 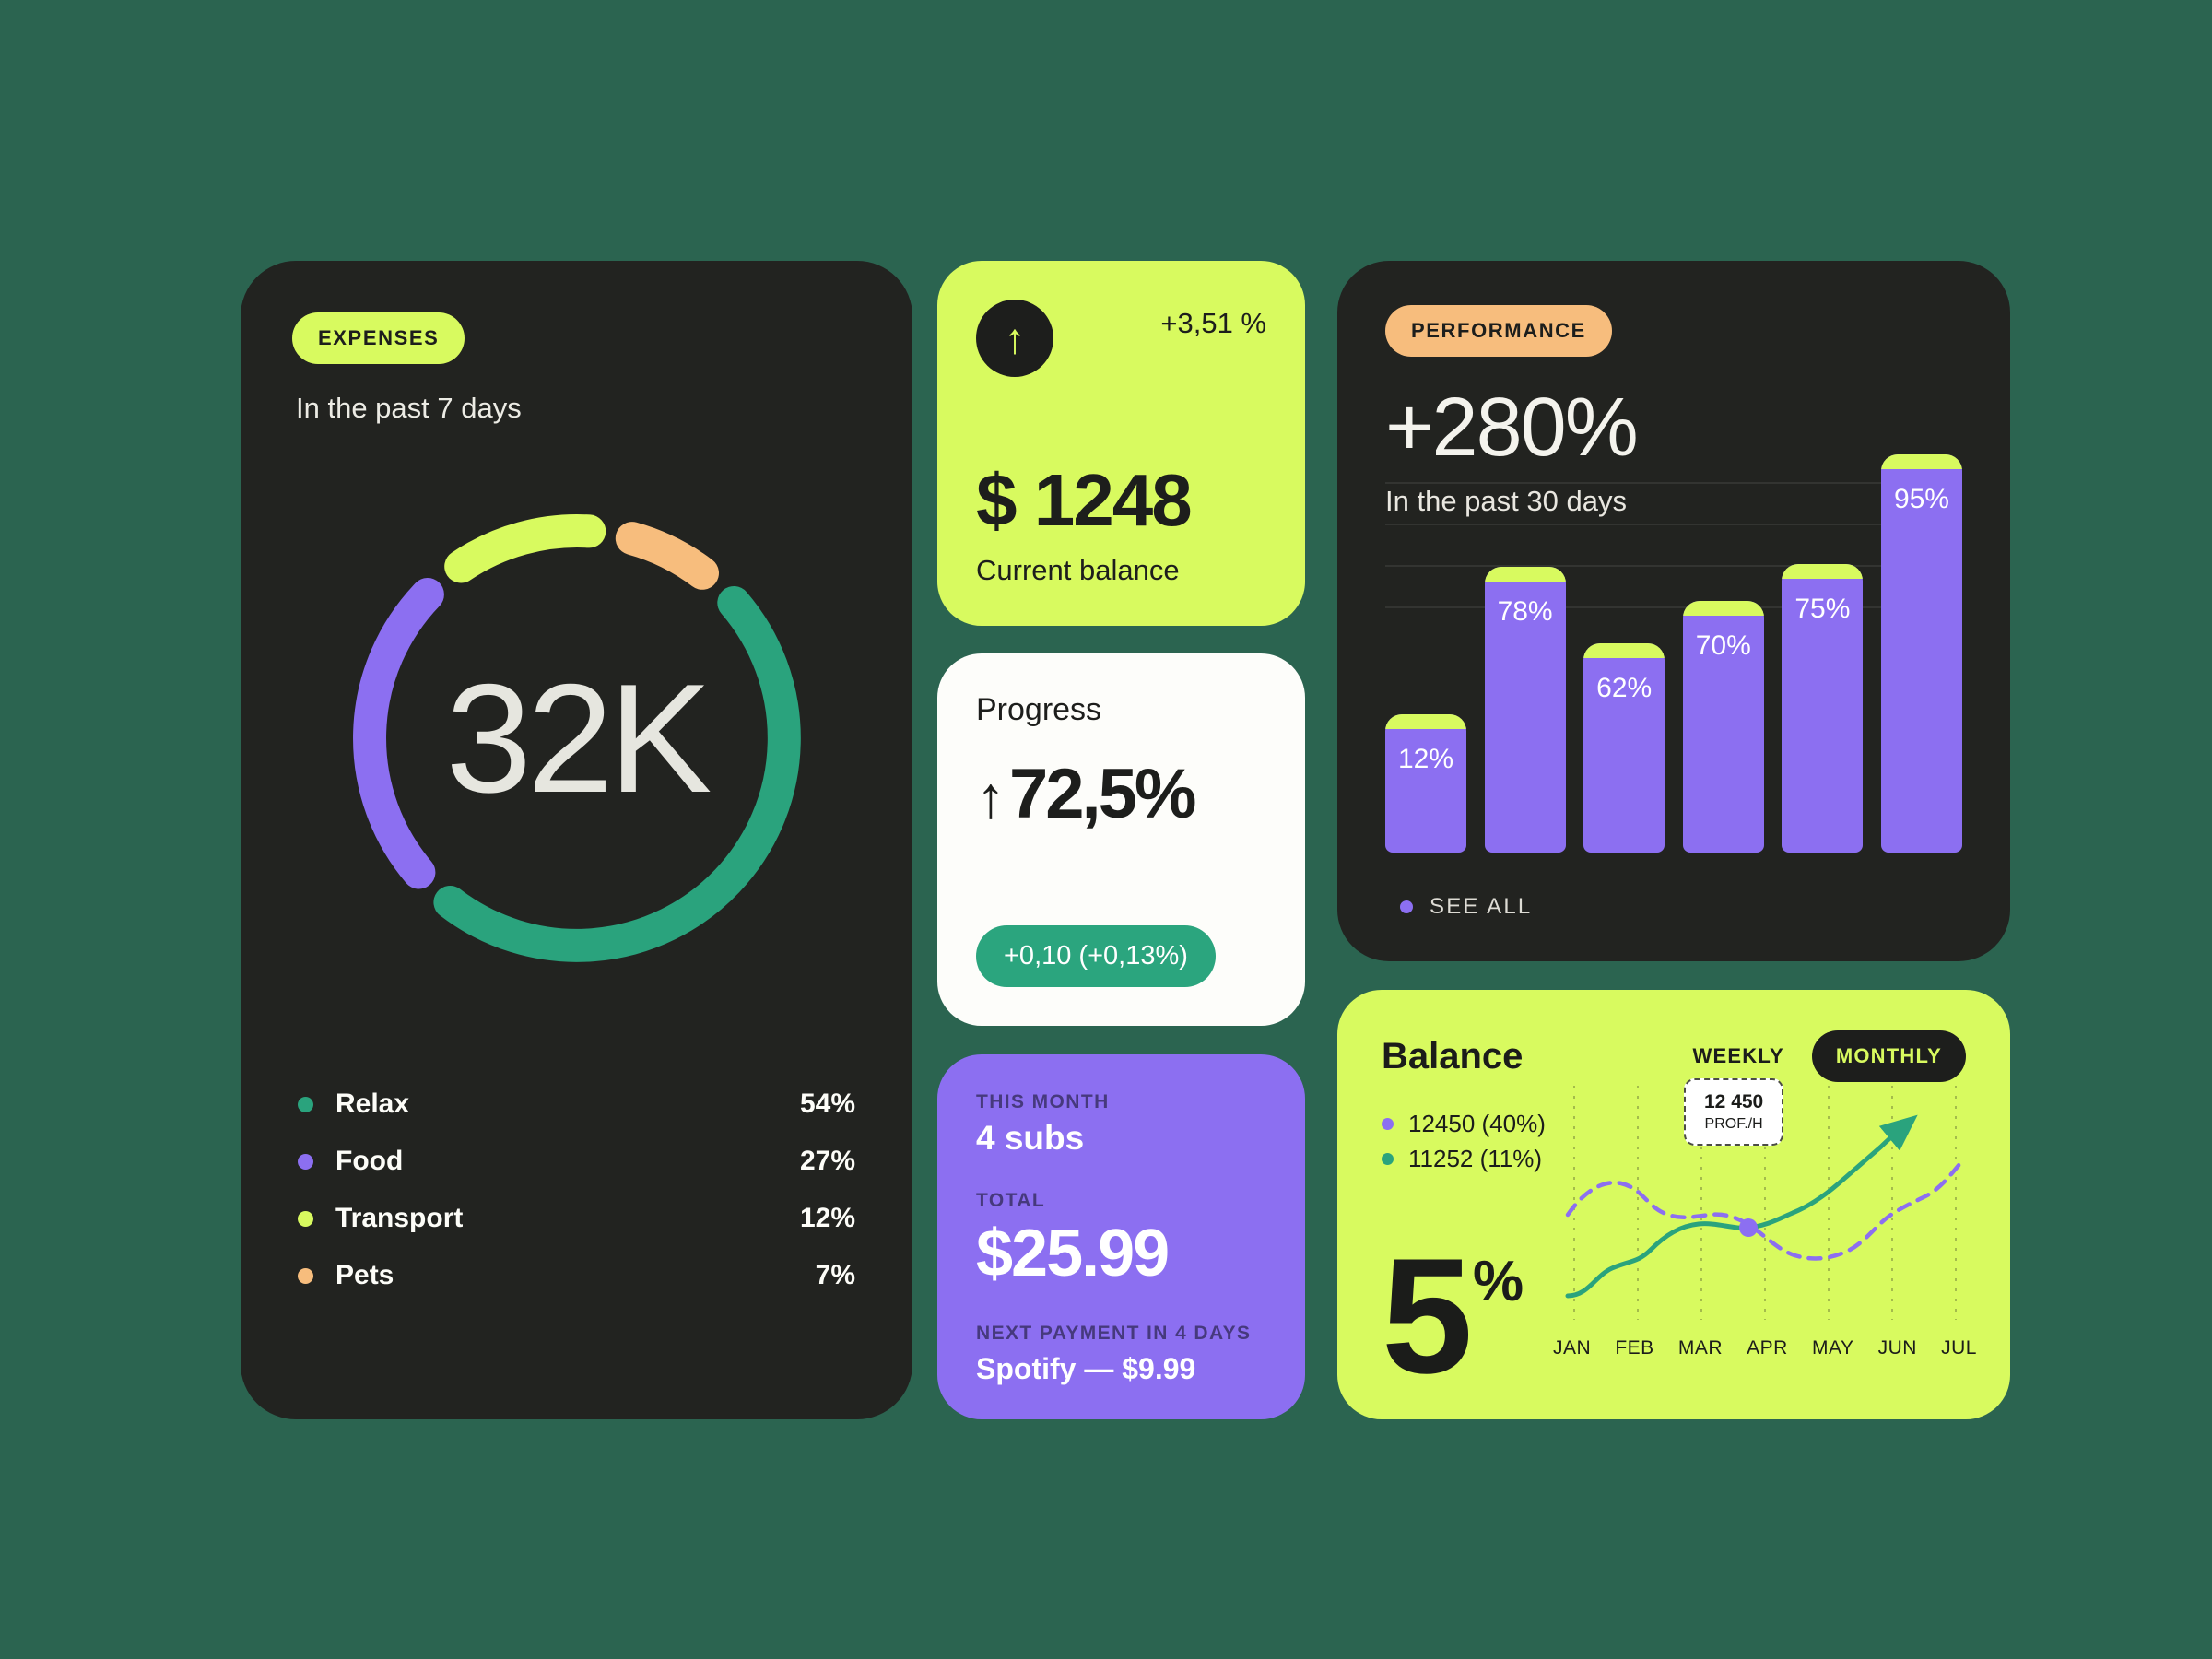 I want to click on balance-big-value: 5 %, so click(x=1453, y=1316).